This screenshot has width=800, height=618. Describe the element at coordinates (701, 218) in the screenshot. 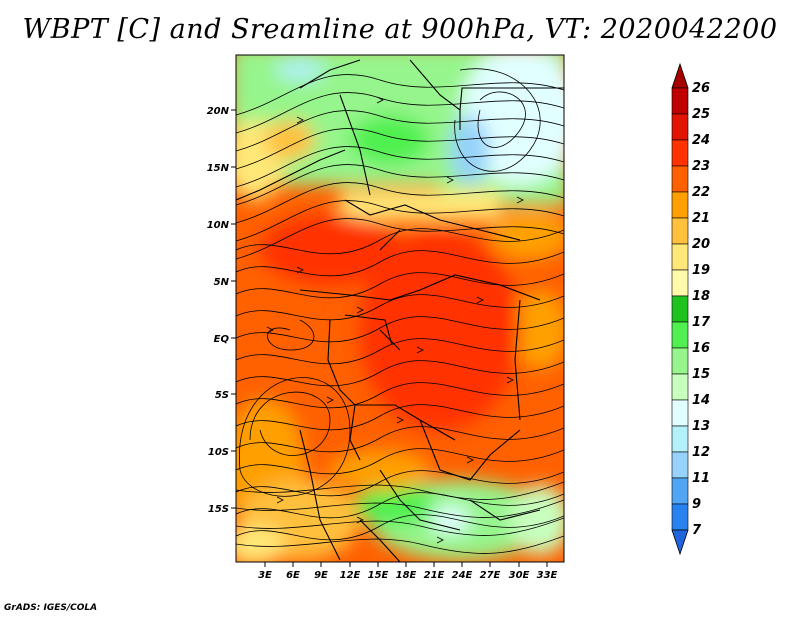

I see `colorbar-label: 21` at that location.